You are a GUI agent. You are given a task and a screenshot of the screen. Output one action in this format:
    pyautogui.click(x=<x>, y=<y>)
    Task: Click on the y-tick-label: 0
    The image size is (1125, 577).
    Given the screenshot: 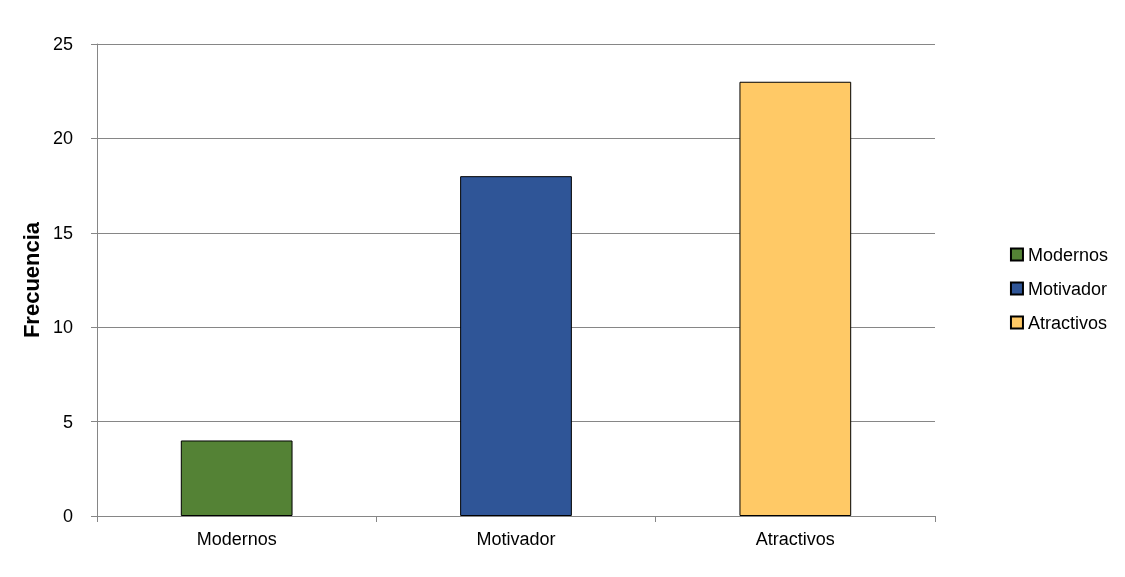 What is the action you would take?
    pyautogui.click(x=67, y=516)
    